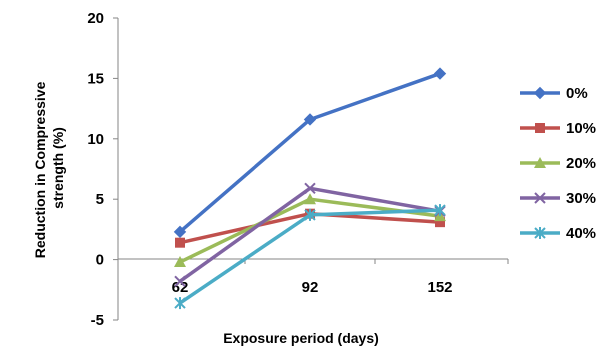 The image size is (606, 356). I want to click on legend-label: 0%, so click(577, 93).